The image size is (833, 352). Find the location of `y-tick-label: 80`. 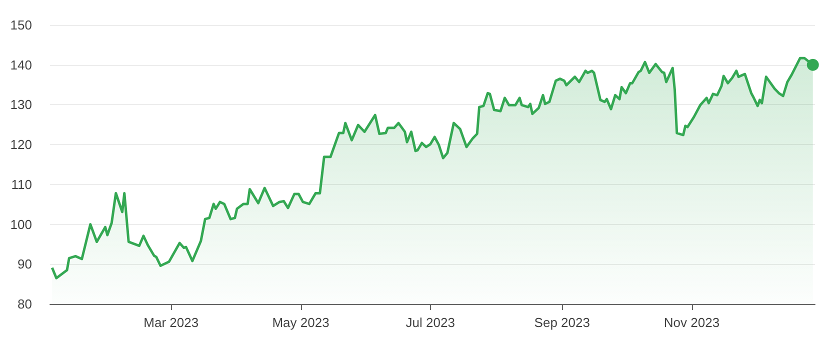

y-tick-label: 80 is located at coordinates (25, 304).